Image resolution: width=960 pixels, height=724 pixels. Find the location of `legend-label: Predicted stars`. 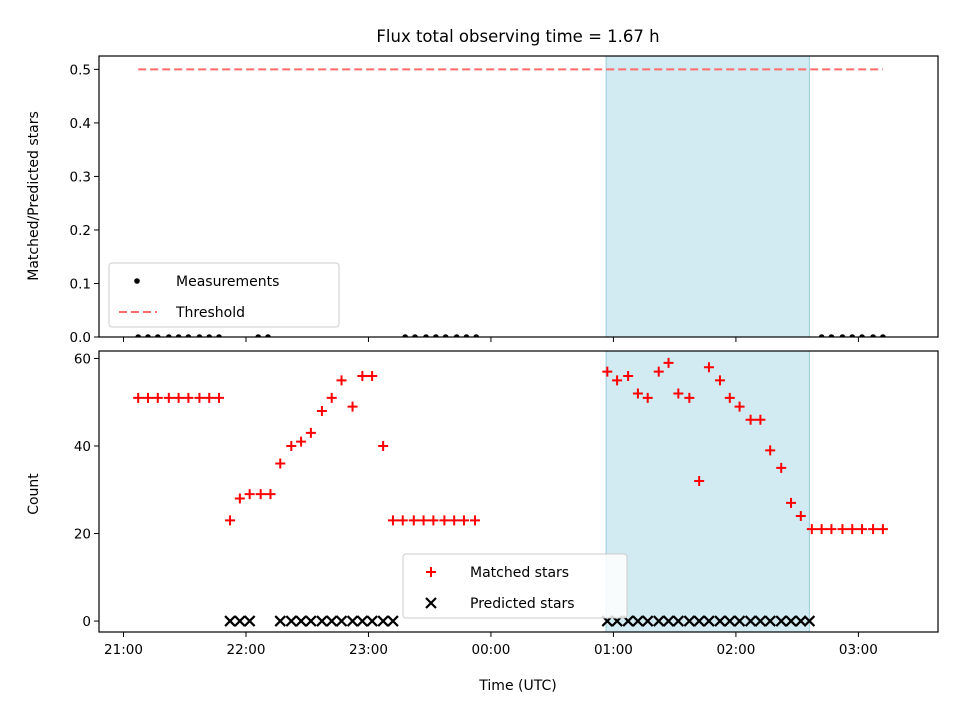

legend-label: Predicted stars is located at coordinates (522, 604).